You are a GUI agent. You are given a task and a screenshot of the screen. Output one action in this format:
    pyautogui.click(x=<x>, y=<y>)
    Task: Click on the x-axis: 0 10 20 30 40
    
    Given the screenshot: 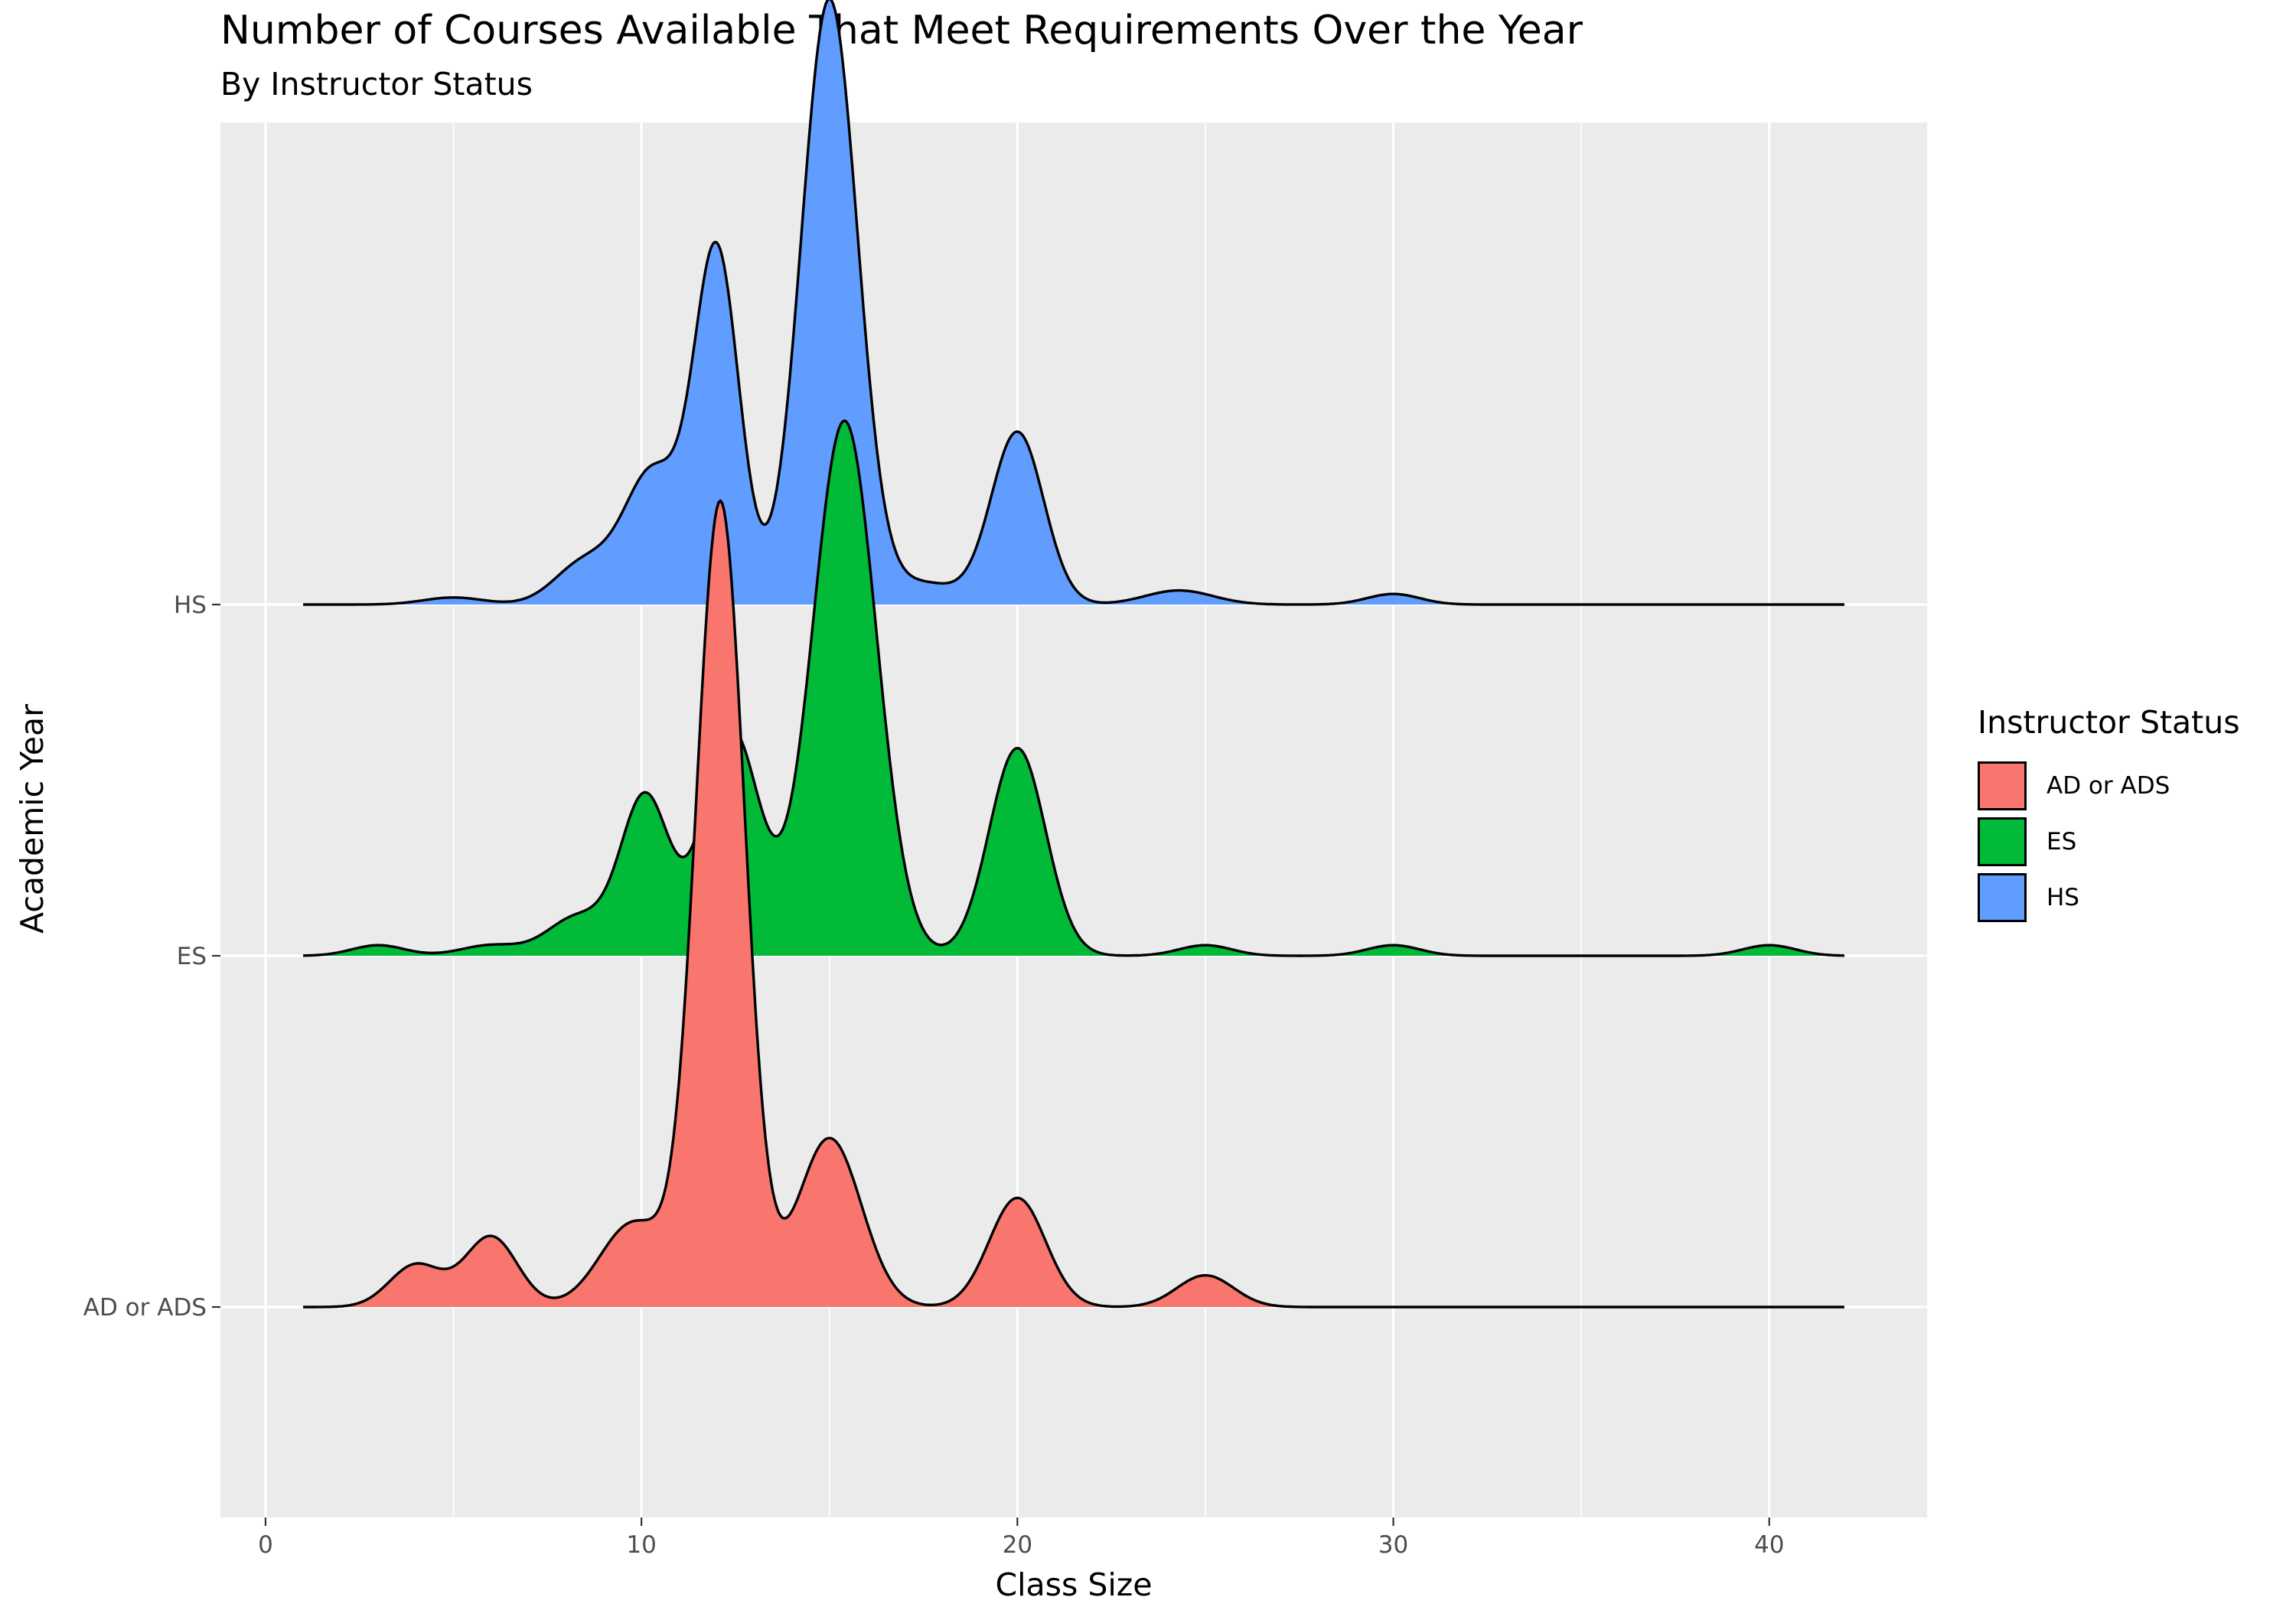 What is the action you would take?
    pyautogui.click(x=1021, y=1538)
    